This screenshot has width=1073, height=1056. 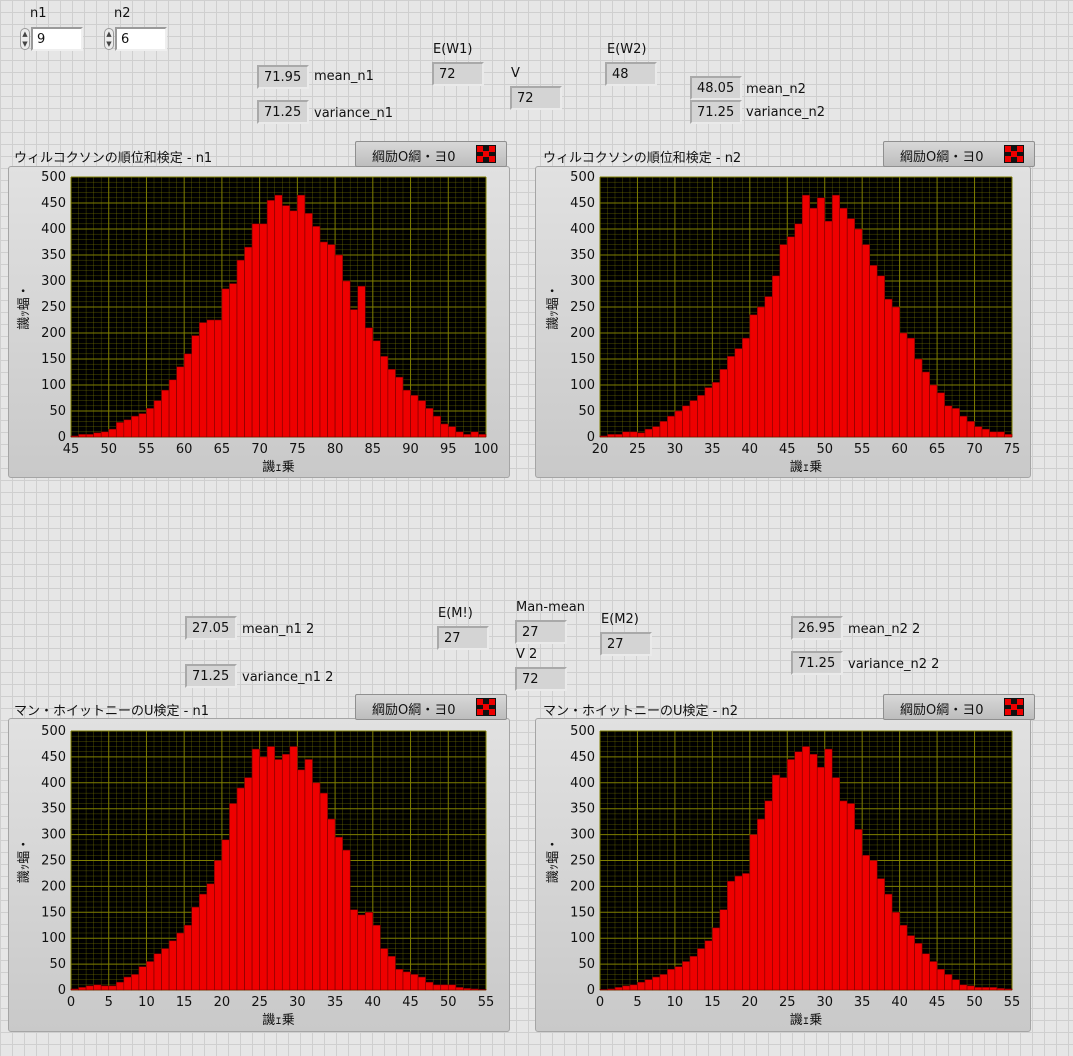 I want to click on x-tick-label: 15, so click(x=712, y=1002).